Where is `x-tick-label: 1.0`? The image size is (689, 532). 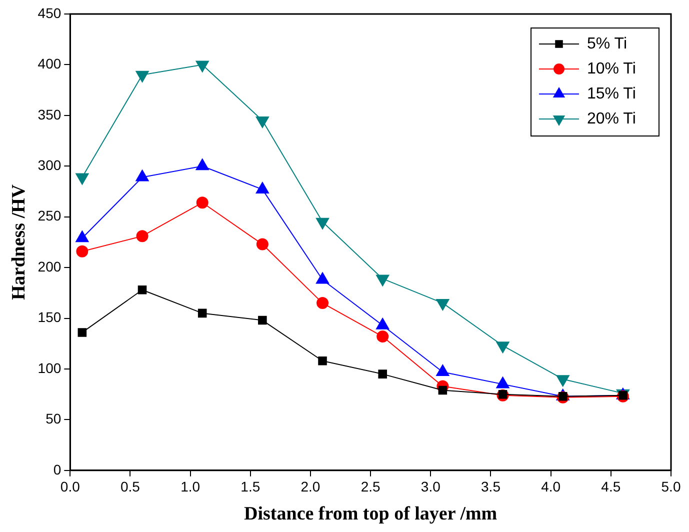 x-tick-label: 1.0 is located at coordinates (190, 486).